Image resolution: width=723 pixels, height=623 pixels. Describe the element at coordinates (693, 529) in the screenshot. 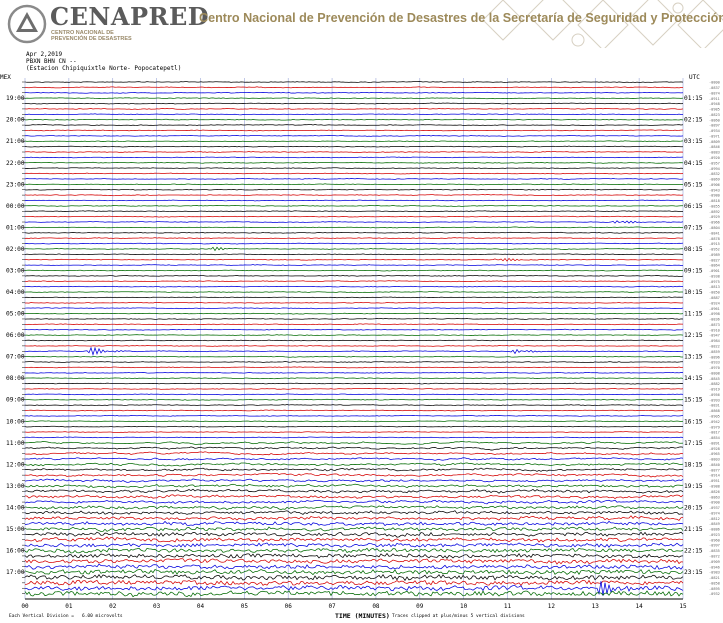

I see `right-hour-label: 21:15` at that location.